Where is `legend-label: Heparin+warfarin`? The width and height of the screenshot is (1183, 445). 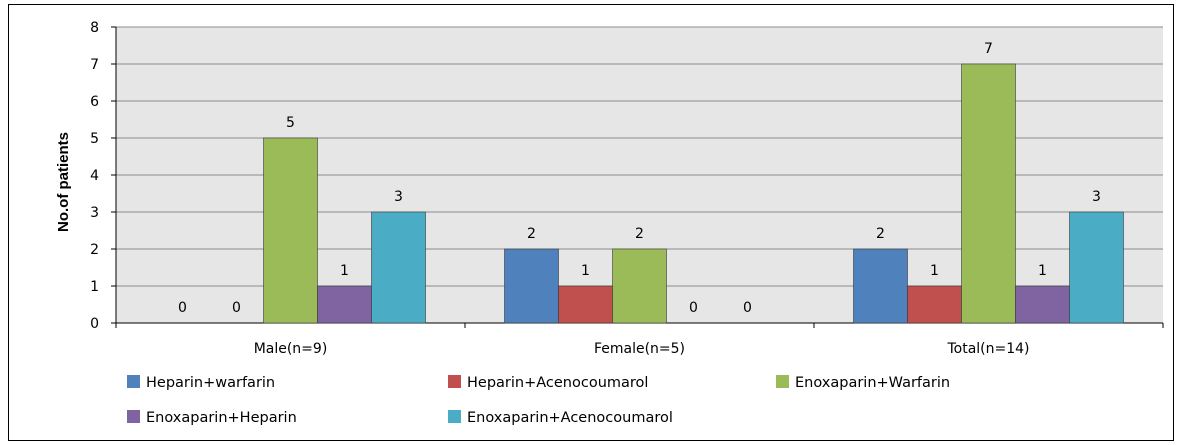 legend-label: Heparin+warfarin is located at coordinates (210, 383).